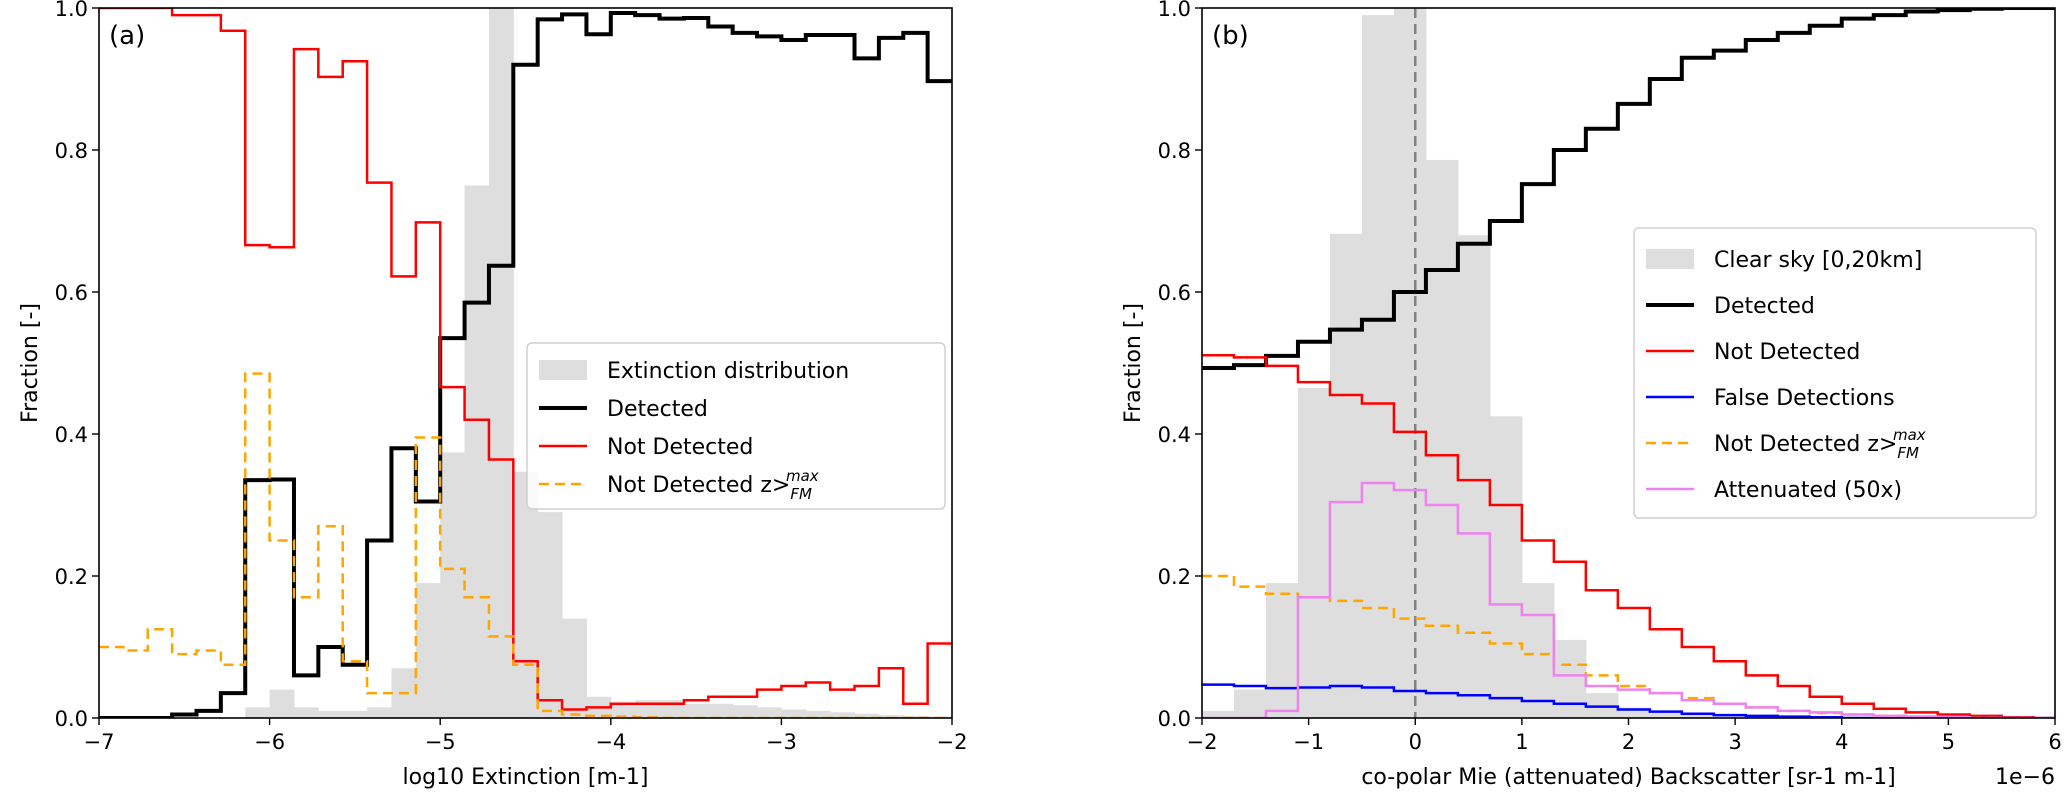 Image resolution: width=2067 pixels, height=800 pixels. Describe the element at coordinates (1628, 646) in the screenshot. I see `series-not-detected-z` at that location.